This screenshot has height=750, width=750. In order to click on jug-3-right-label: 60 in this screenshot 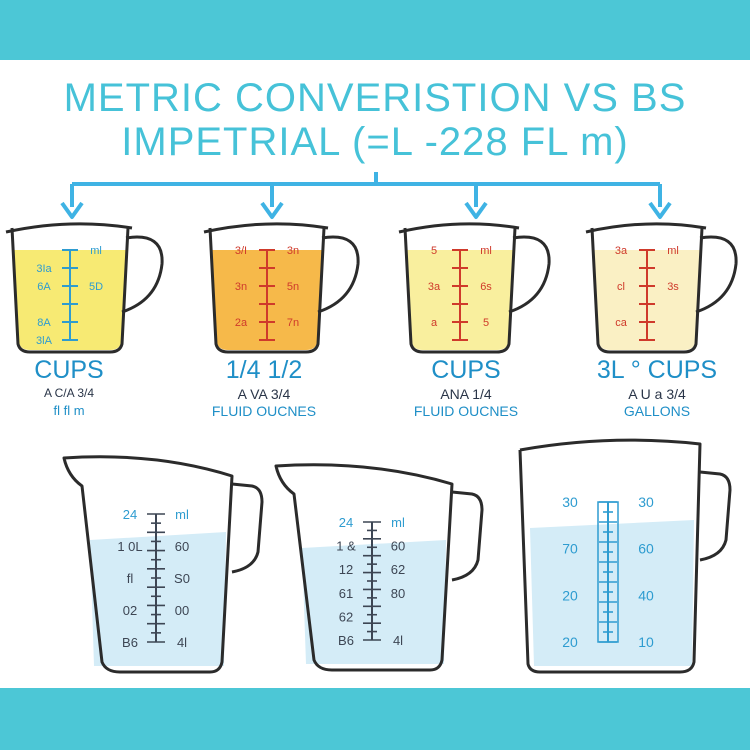, I will do `click(646, 549)`.